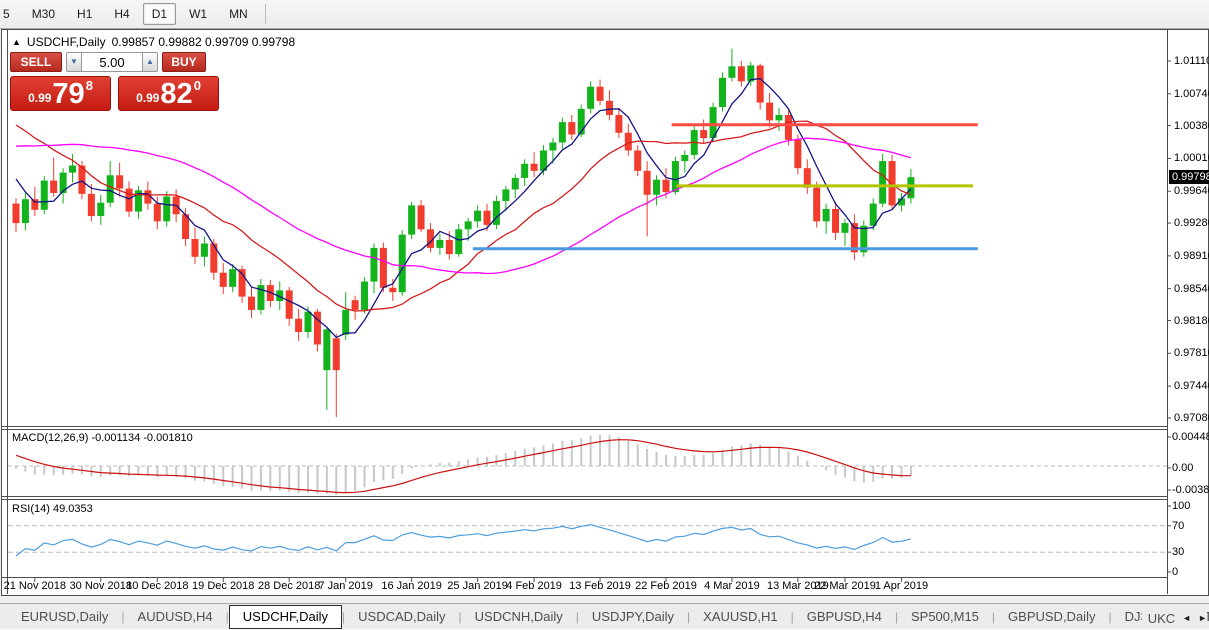 This screenshot has width=1209, height=630. I want to click on chart-tab-sp500-m15: SP500,M15, so click(944, 616).